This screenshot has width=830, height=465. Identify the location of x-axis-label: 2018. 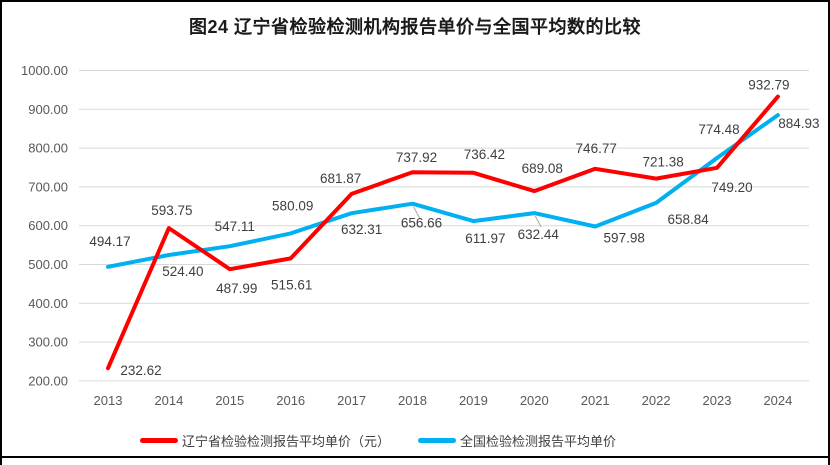
(412, 400).